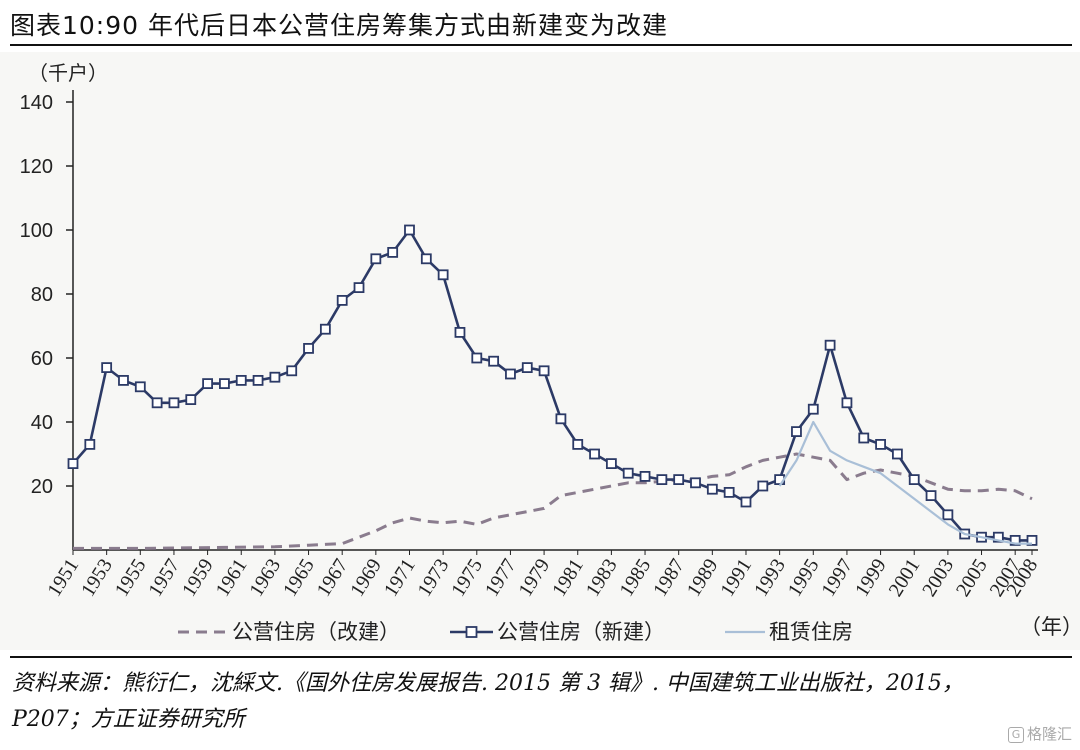 This screenshot has width=1080, height=750. Describe the element at coordinates (811, 632) in the screenshot. I see `legend-label-2: 租赁住房` at that location.